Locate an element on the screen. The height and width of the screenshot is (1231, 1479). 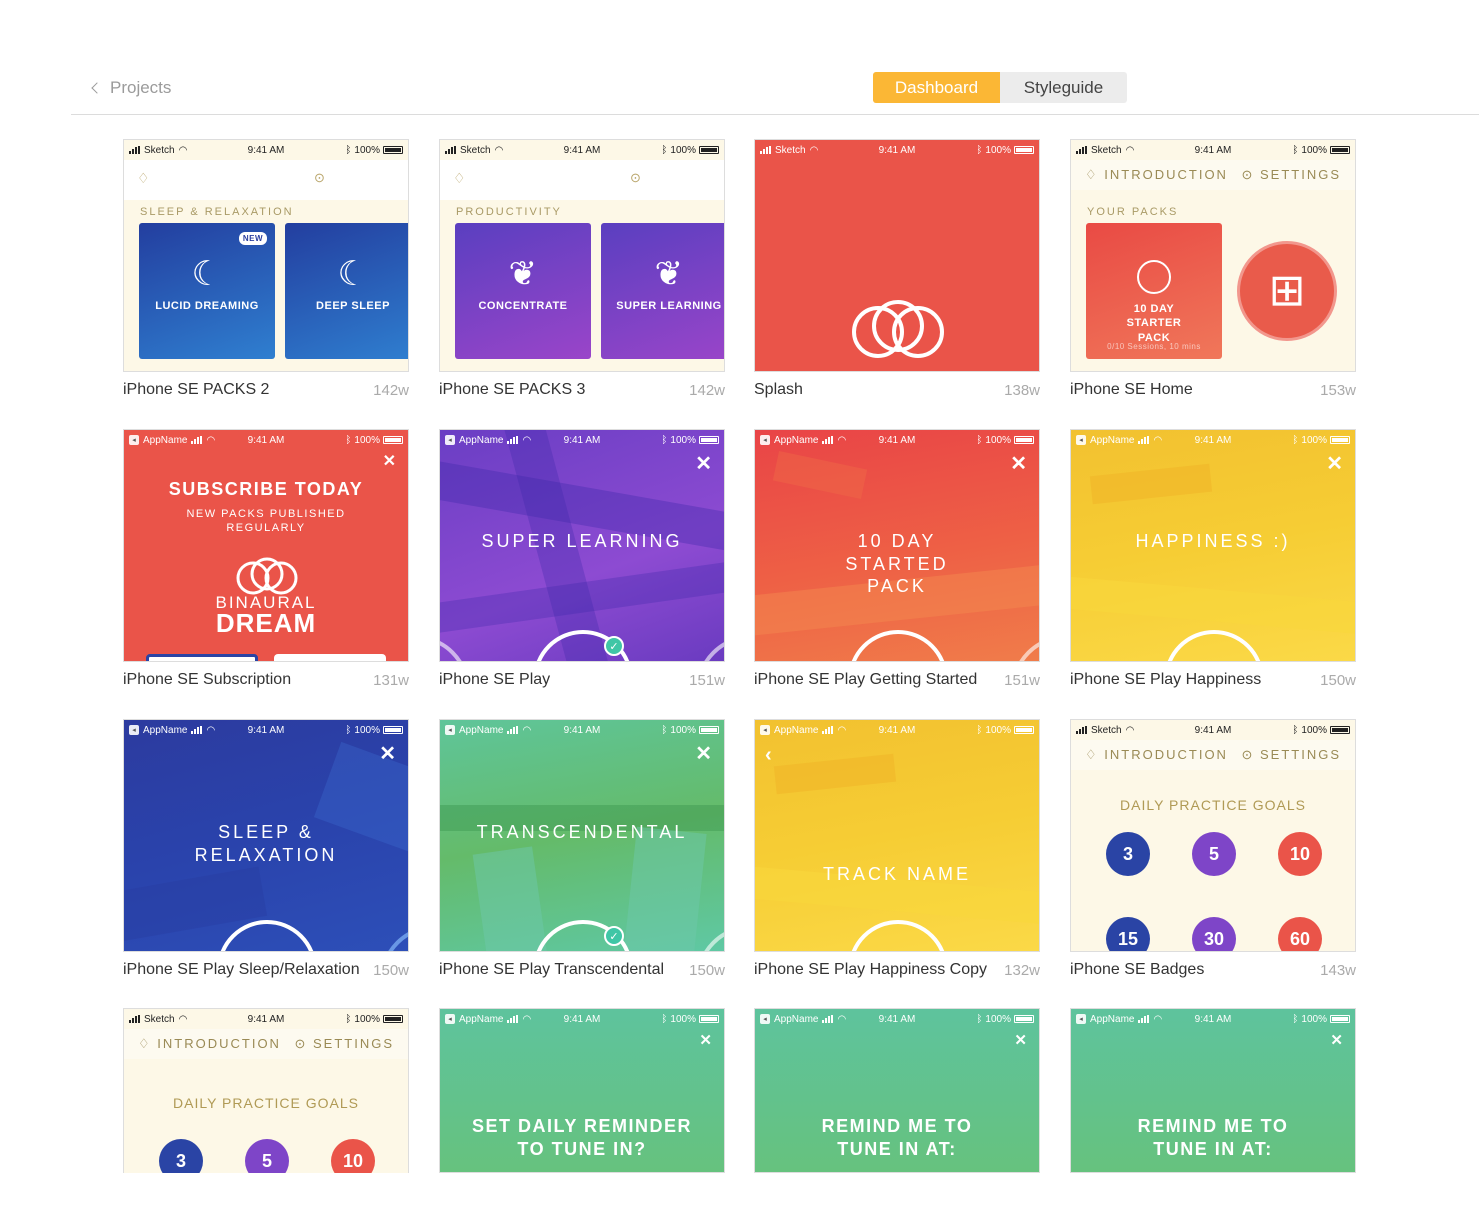
chevron-left-icon is located at coordinates (97, 88).